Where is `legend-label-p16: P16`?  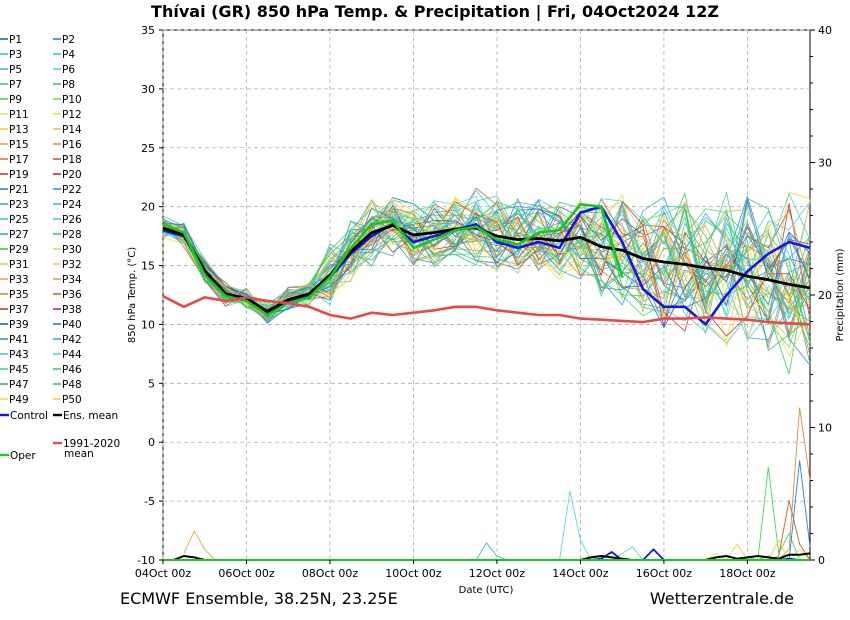
legend-label-p16: P16 is located at coordinates (72, 145).